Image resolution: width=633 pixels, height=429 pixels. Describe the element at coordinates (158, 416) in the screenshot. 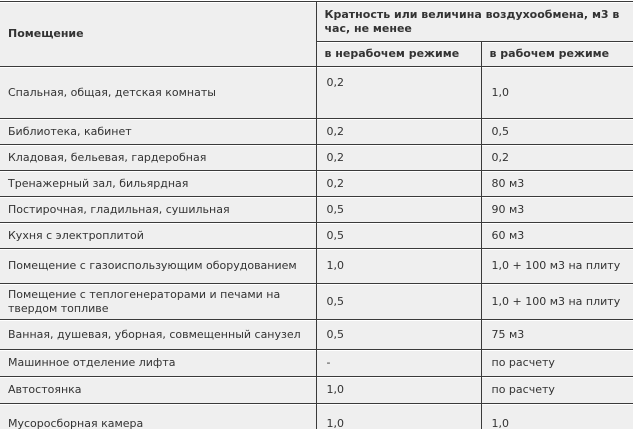

I see `room-cell: Мусоросборная камера` at that location.